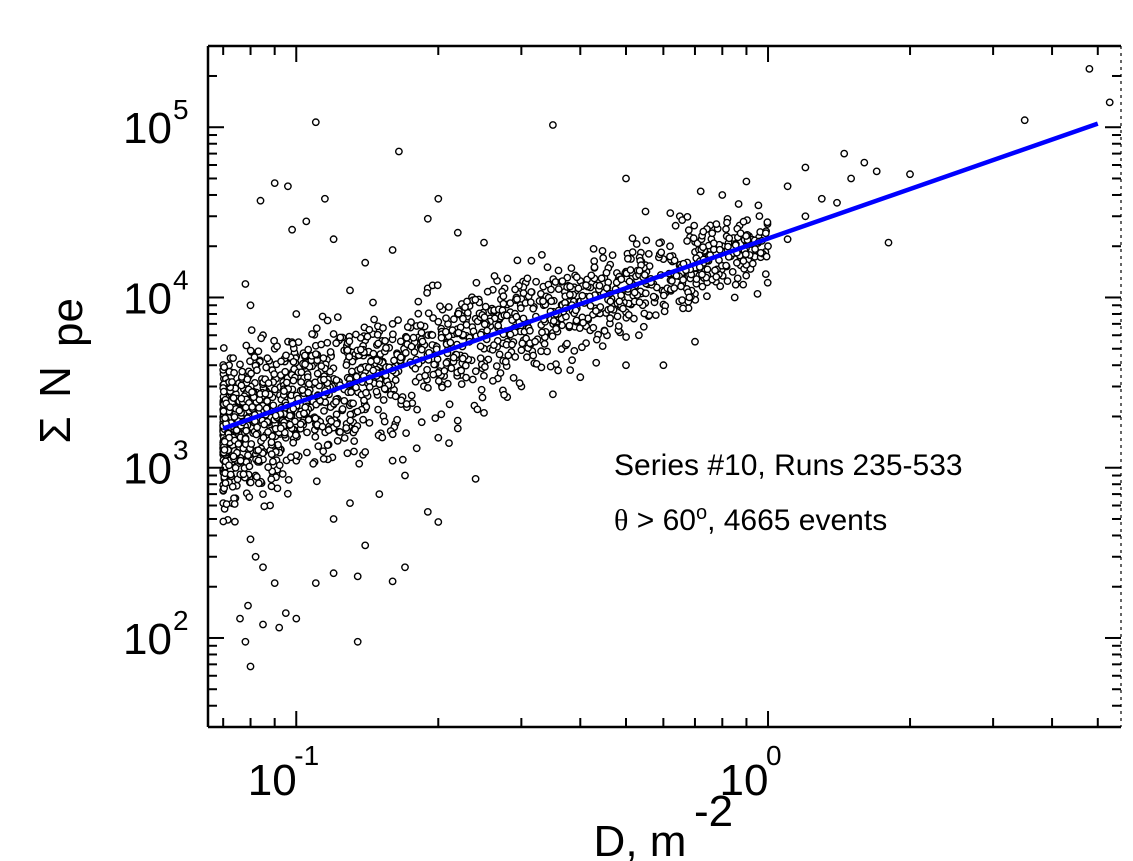 This screenshot has width=1133, height=861. What do you see at coordinates (55, 429) in the screenshot?
I see `y-axis-label-sigma: Σ` at bounding box center [55, 429].